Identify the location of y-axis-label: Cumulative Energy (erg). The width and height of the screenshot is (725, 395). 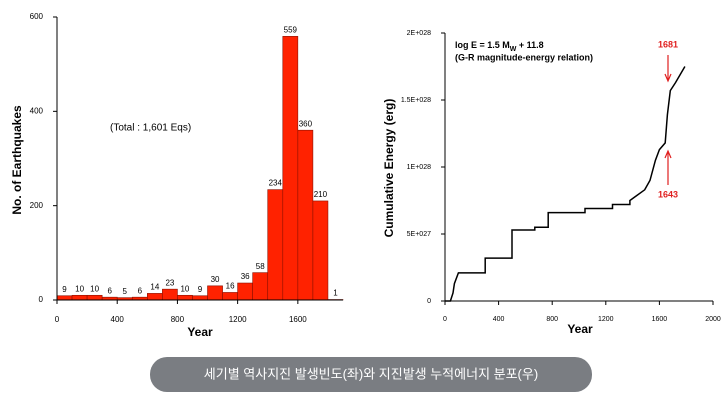
(389, 168).